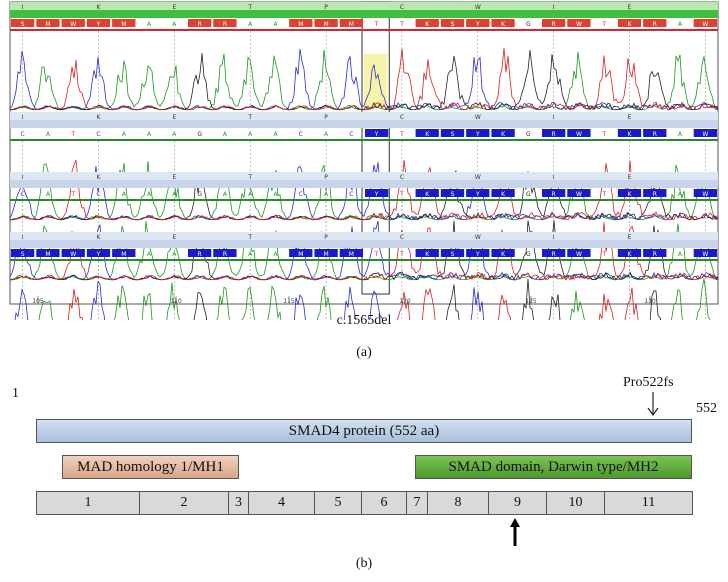 This screenshot has height=582, width=728. Describe the element at coordinates (517, 503) in the screenshot. I see `exon-9: 9` at that location.